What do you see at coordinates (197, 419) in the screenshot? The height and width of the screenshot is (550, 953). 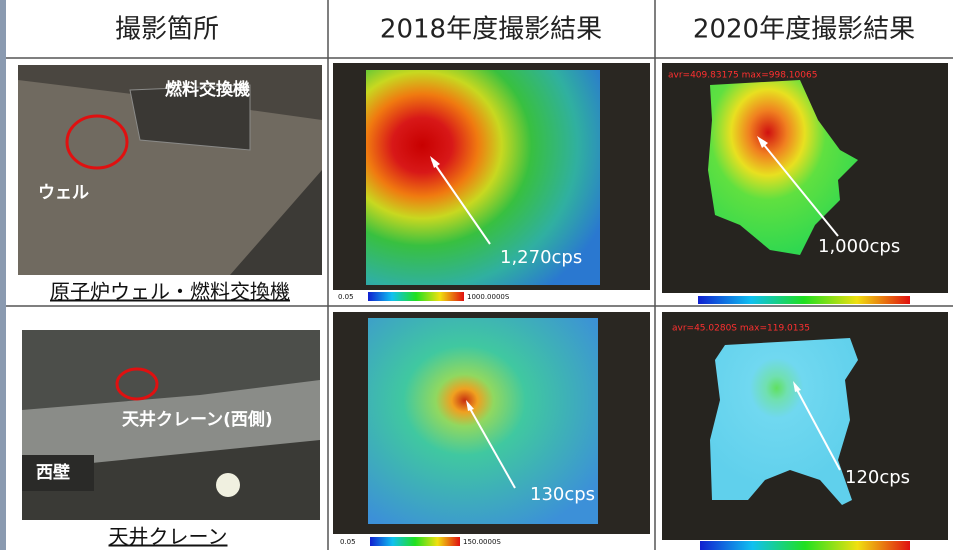 I see `photo-label: 天井クレーン(西側)` at bounding box center [197, 419].